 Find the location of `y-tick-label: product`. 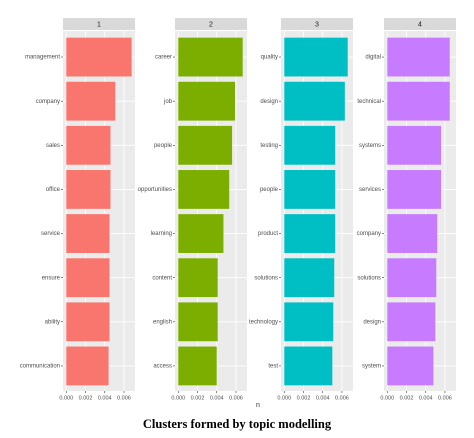

y-tick-label: product is located at coordinates (268, 234).